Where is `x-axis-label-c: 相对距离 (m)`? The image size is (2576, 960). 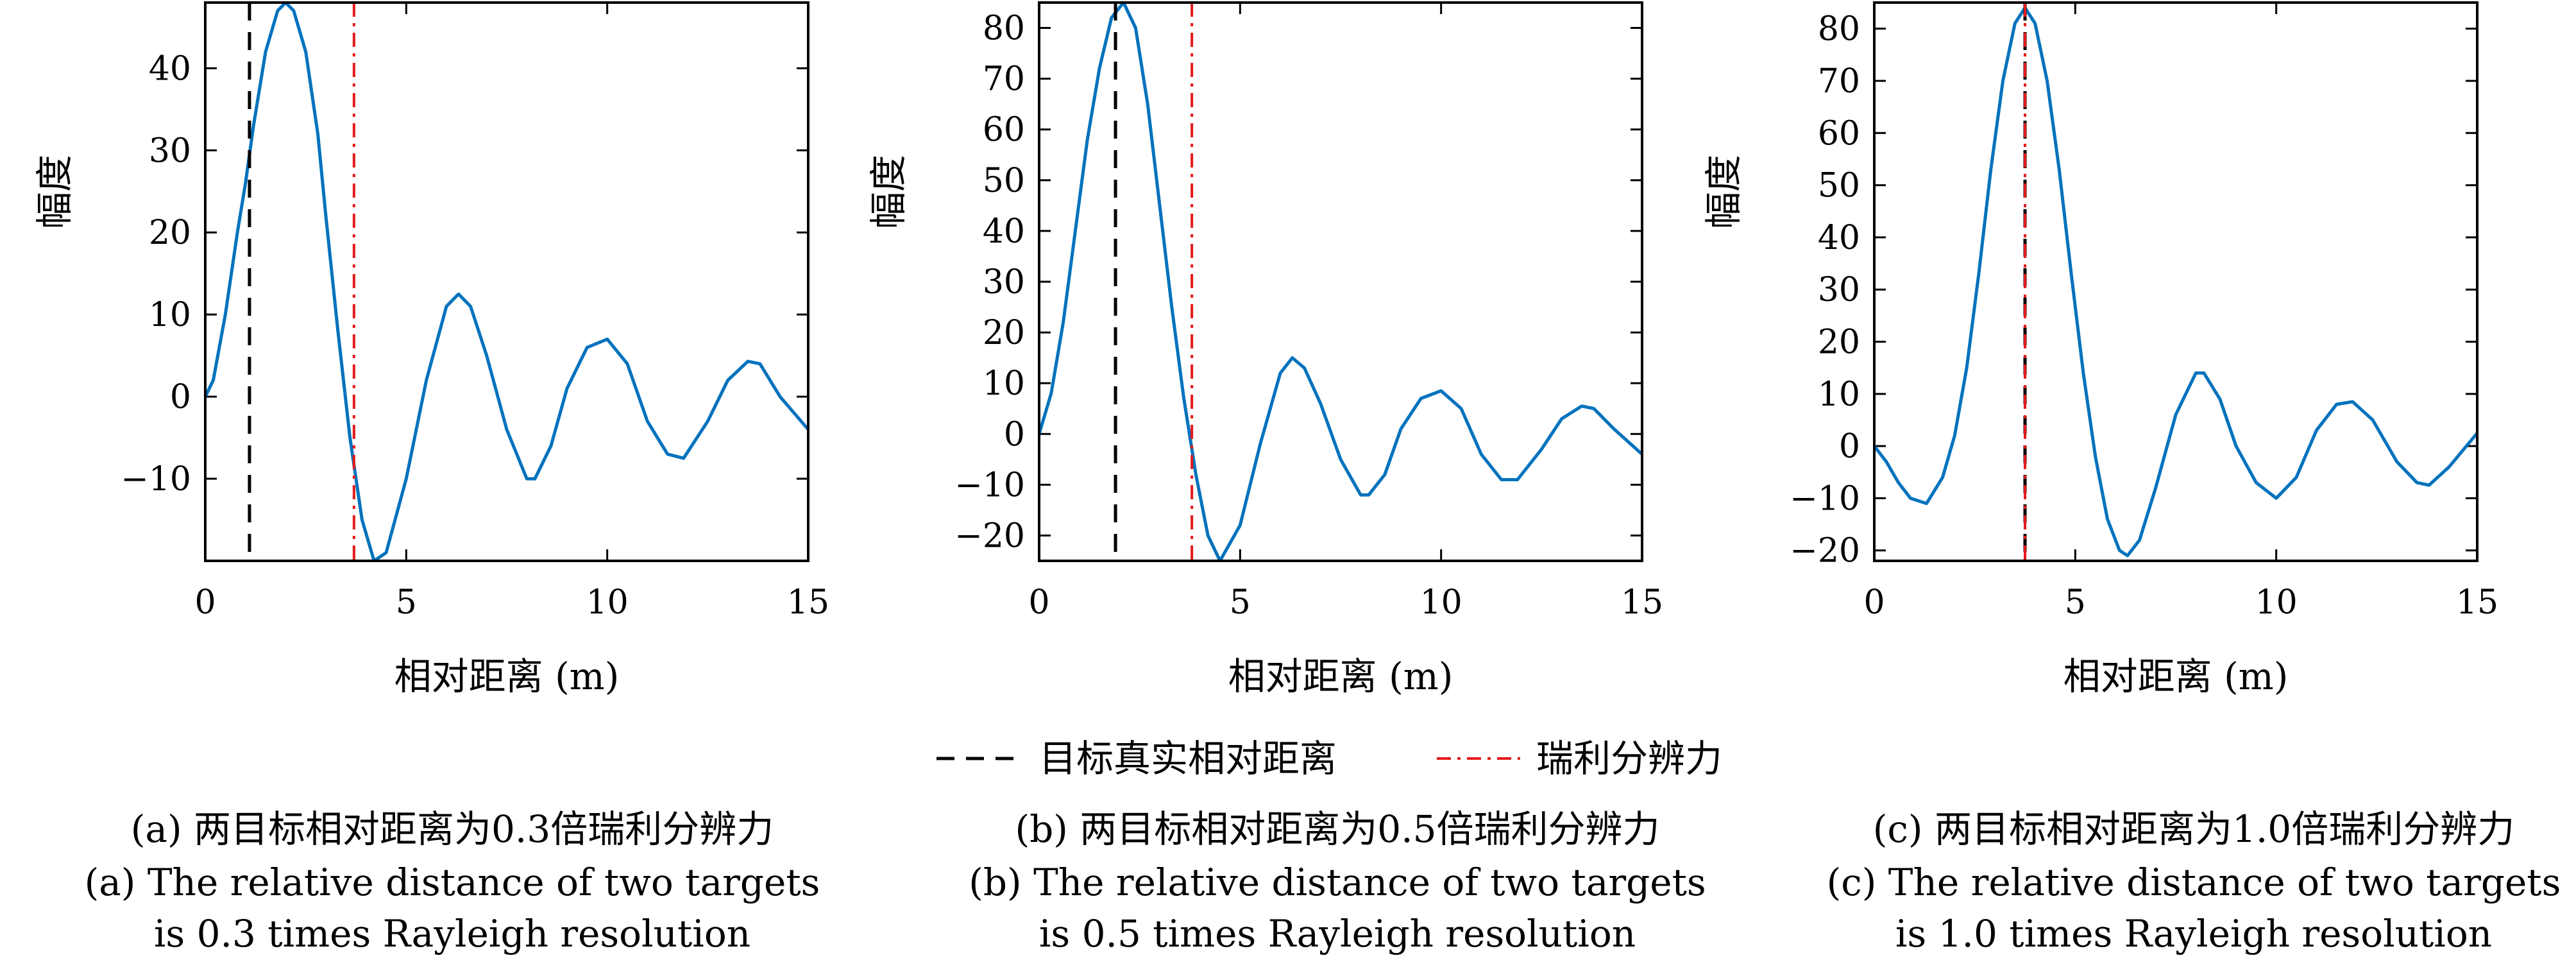
x-axis-label-c: 相对距离 (m) is located at coordinates (2176, 677).